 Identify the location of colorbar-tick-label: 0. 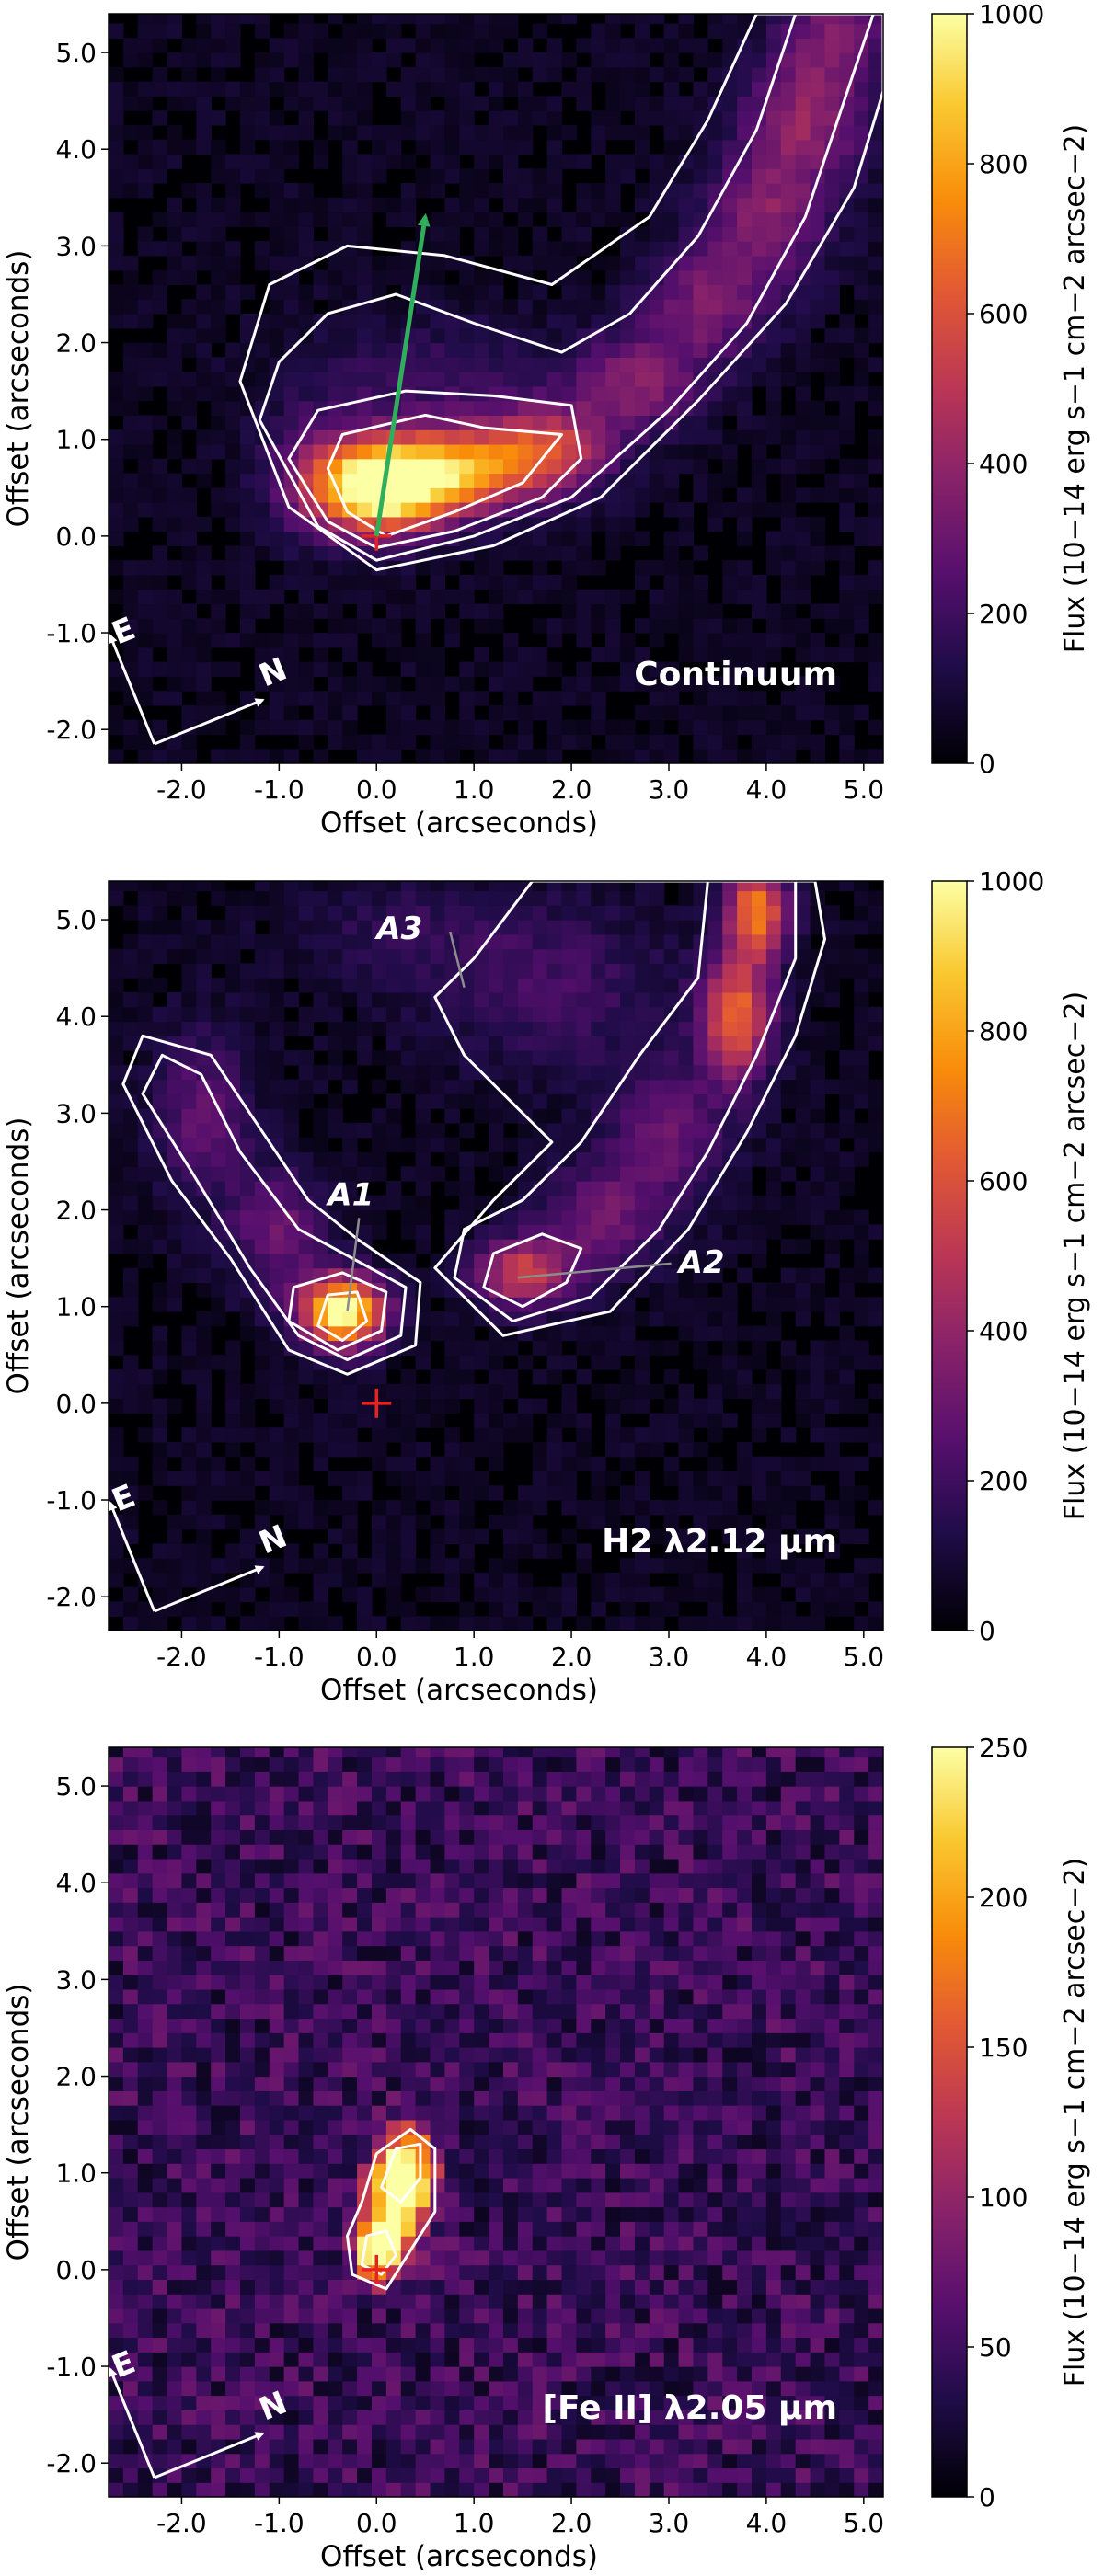
(987, 1631).